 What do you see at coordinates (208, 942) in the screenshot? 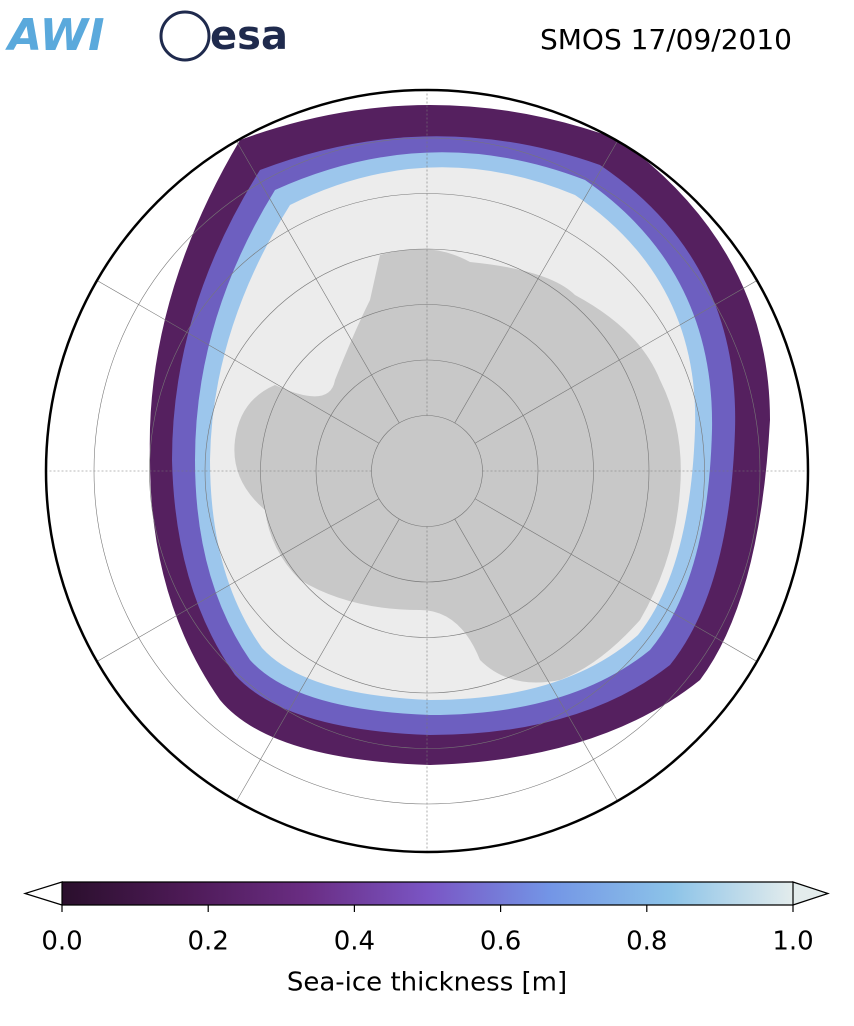
I see `tick-label: 0.2` at bounding box center [208, 942].